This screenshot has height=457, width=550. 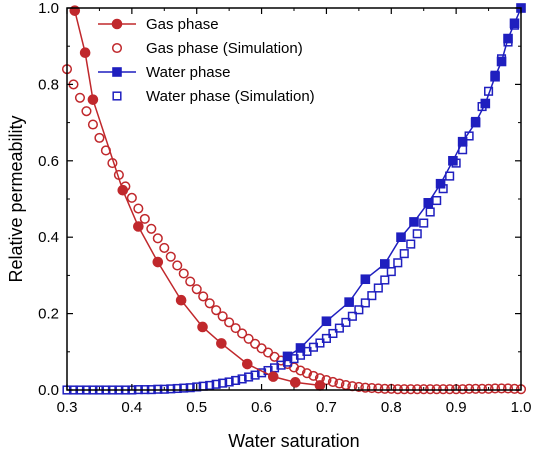 I want to click on y-tick-label: 0.4, so click(x=48, y=237).